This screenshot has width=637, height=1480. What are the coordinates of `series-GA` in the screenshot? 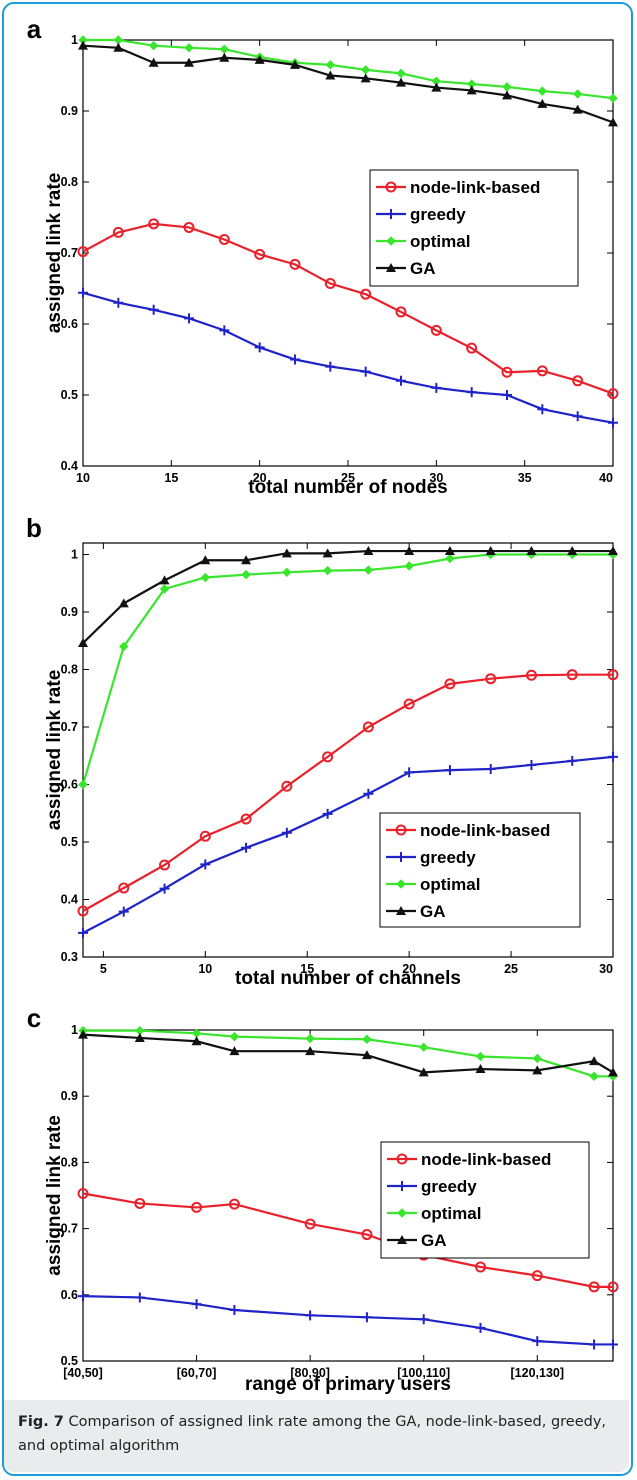 It's located at (348, 1053).